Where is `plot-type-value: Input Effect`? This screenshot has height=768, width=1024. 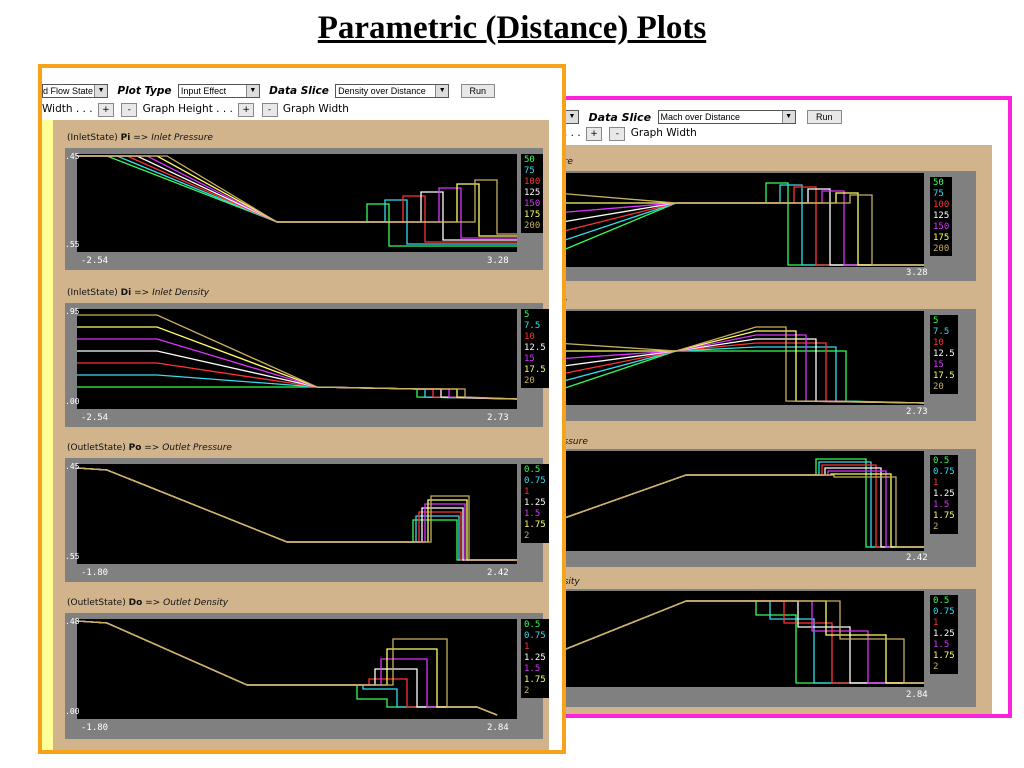 plot-type-value: Input Effect is located at coordinates (203, 91).